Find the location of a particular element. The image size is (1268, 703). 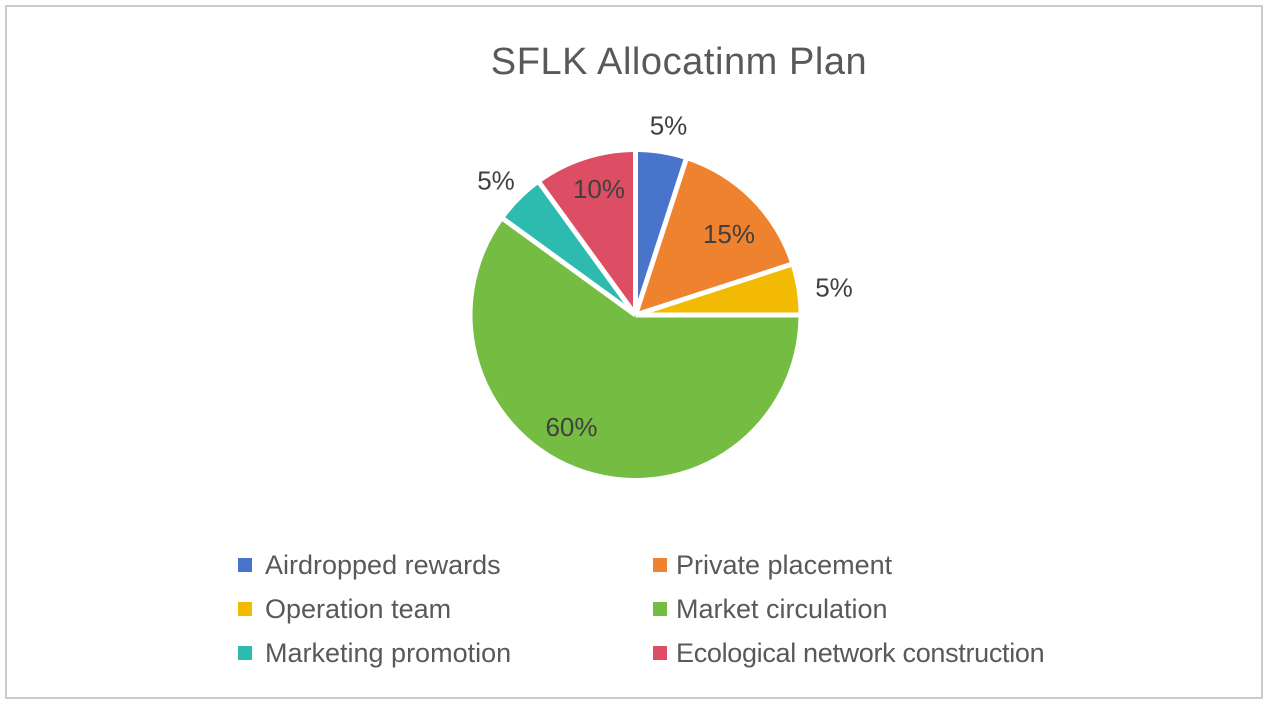

svg-text: 10% is located at coordinates (599, 189).